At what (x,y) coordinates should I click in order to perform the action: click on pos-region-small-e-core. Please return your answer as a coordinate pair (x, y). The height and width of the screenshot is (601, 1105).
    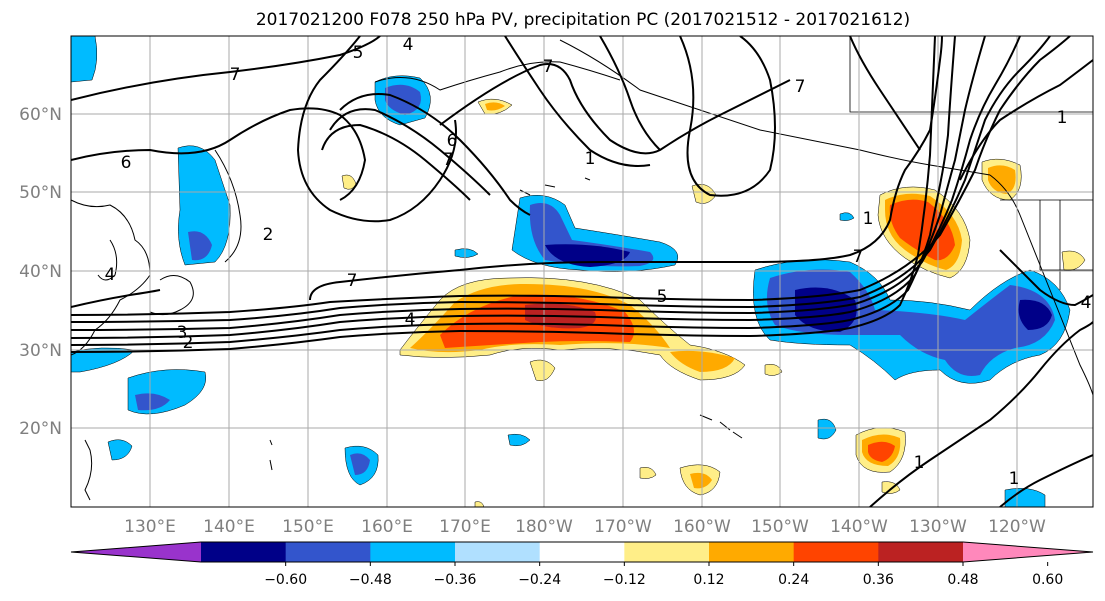
    Looking at the image, I should click on (881, 451).